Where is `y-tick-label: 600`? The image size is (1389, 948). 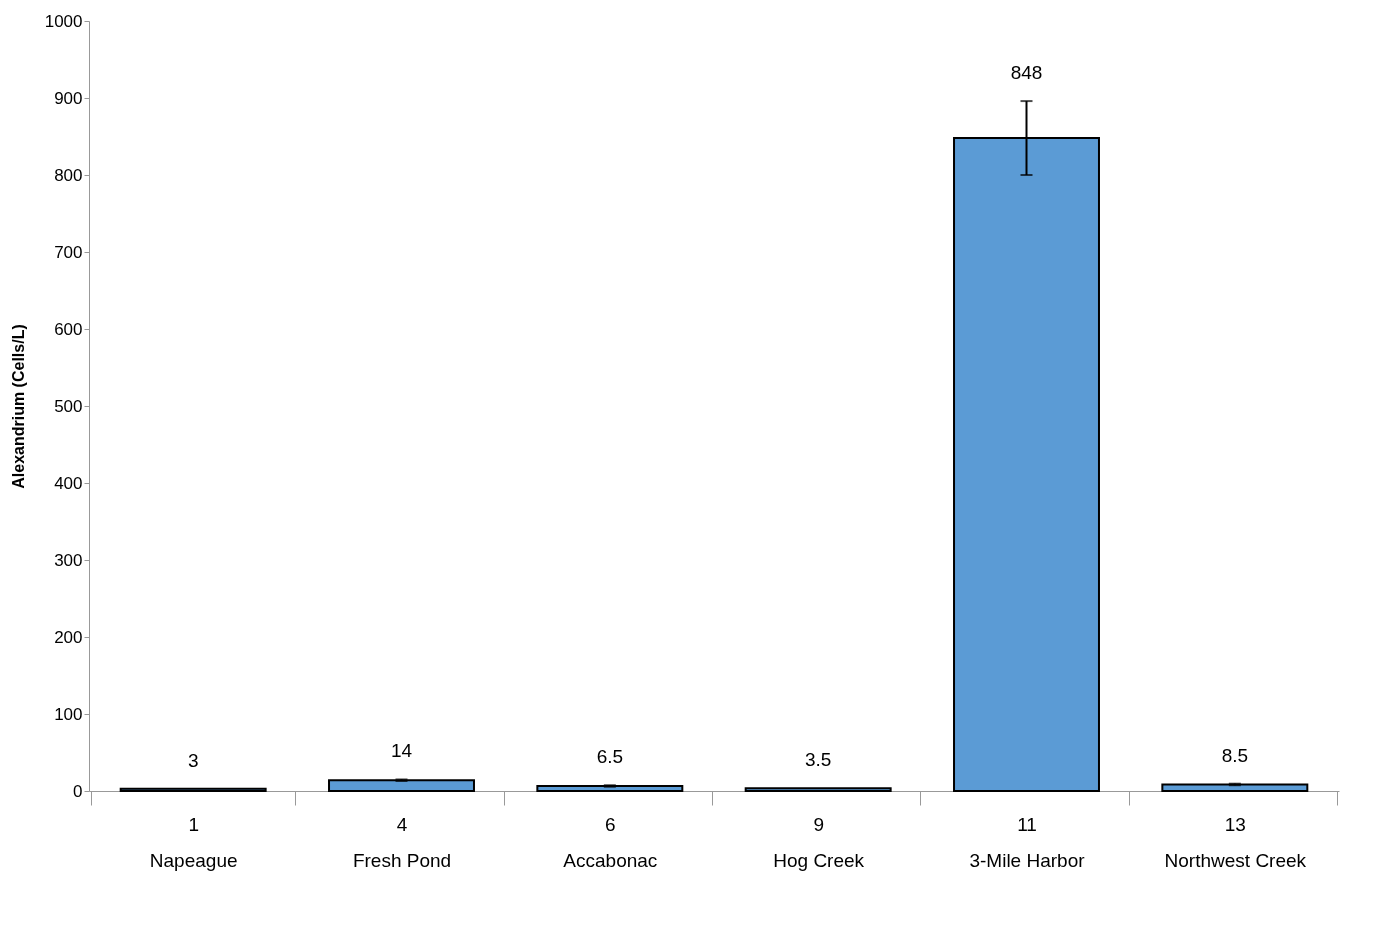 y-tick-label: 600 is located at coordinates (68, 329).